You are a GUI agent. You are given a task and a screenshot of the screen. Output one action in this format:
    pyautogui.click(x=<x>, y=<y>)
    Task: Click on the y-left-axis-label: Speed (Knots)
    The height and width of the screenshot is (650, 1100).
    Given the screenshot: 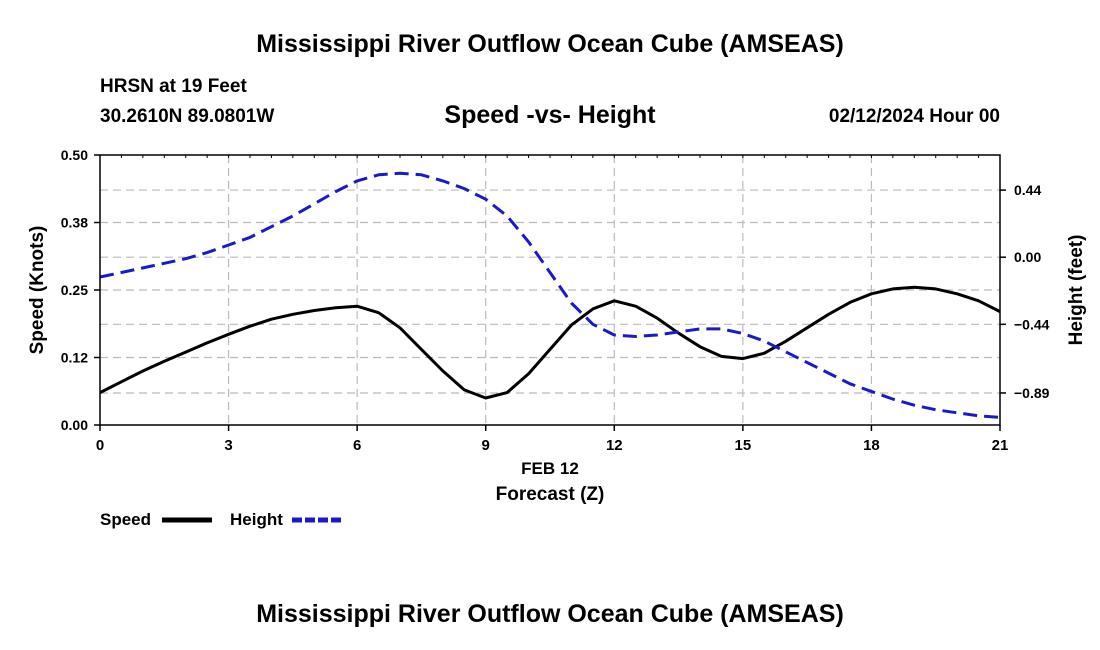 What is the action you would take?
    pyautogui.click(x=37, y=290)
    